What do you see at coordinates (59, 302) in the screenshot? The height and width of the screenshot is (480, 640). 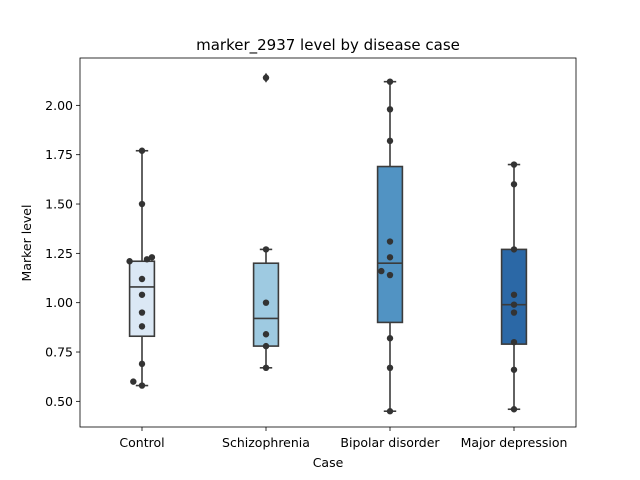 I see `y-tick-label: 1.00` at bounding box center [59, 302].